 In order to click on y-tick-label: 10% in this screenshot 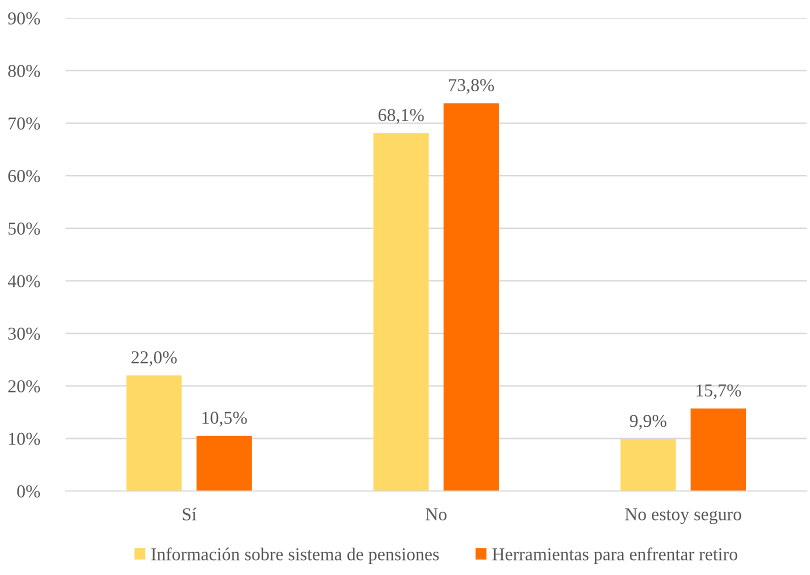, I will do `click(24, 438)`.